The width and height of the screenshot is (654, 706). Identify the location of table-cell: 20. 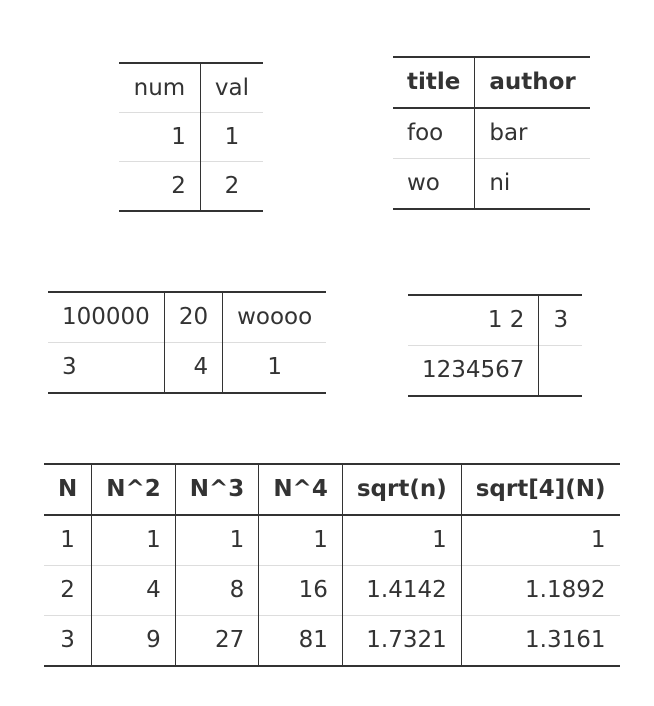
(193, 317).